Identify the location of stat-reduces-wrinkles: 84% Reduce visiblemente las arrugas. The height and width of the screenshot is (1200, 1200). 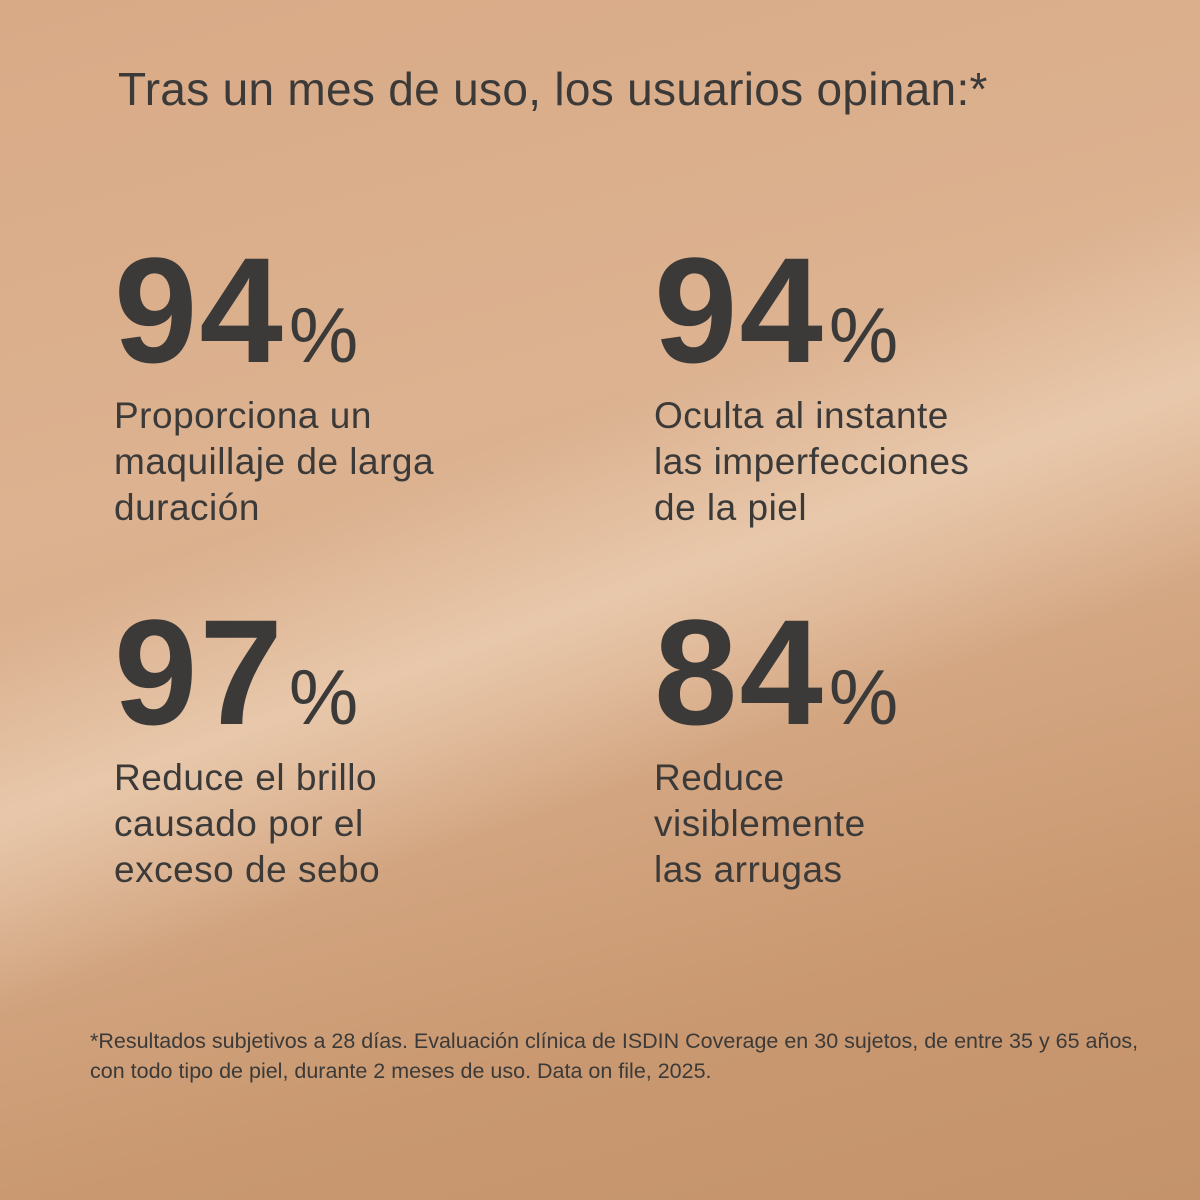
(894, 745).